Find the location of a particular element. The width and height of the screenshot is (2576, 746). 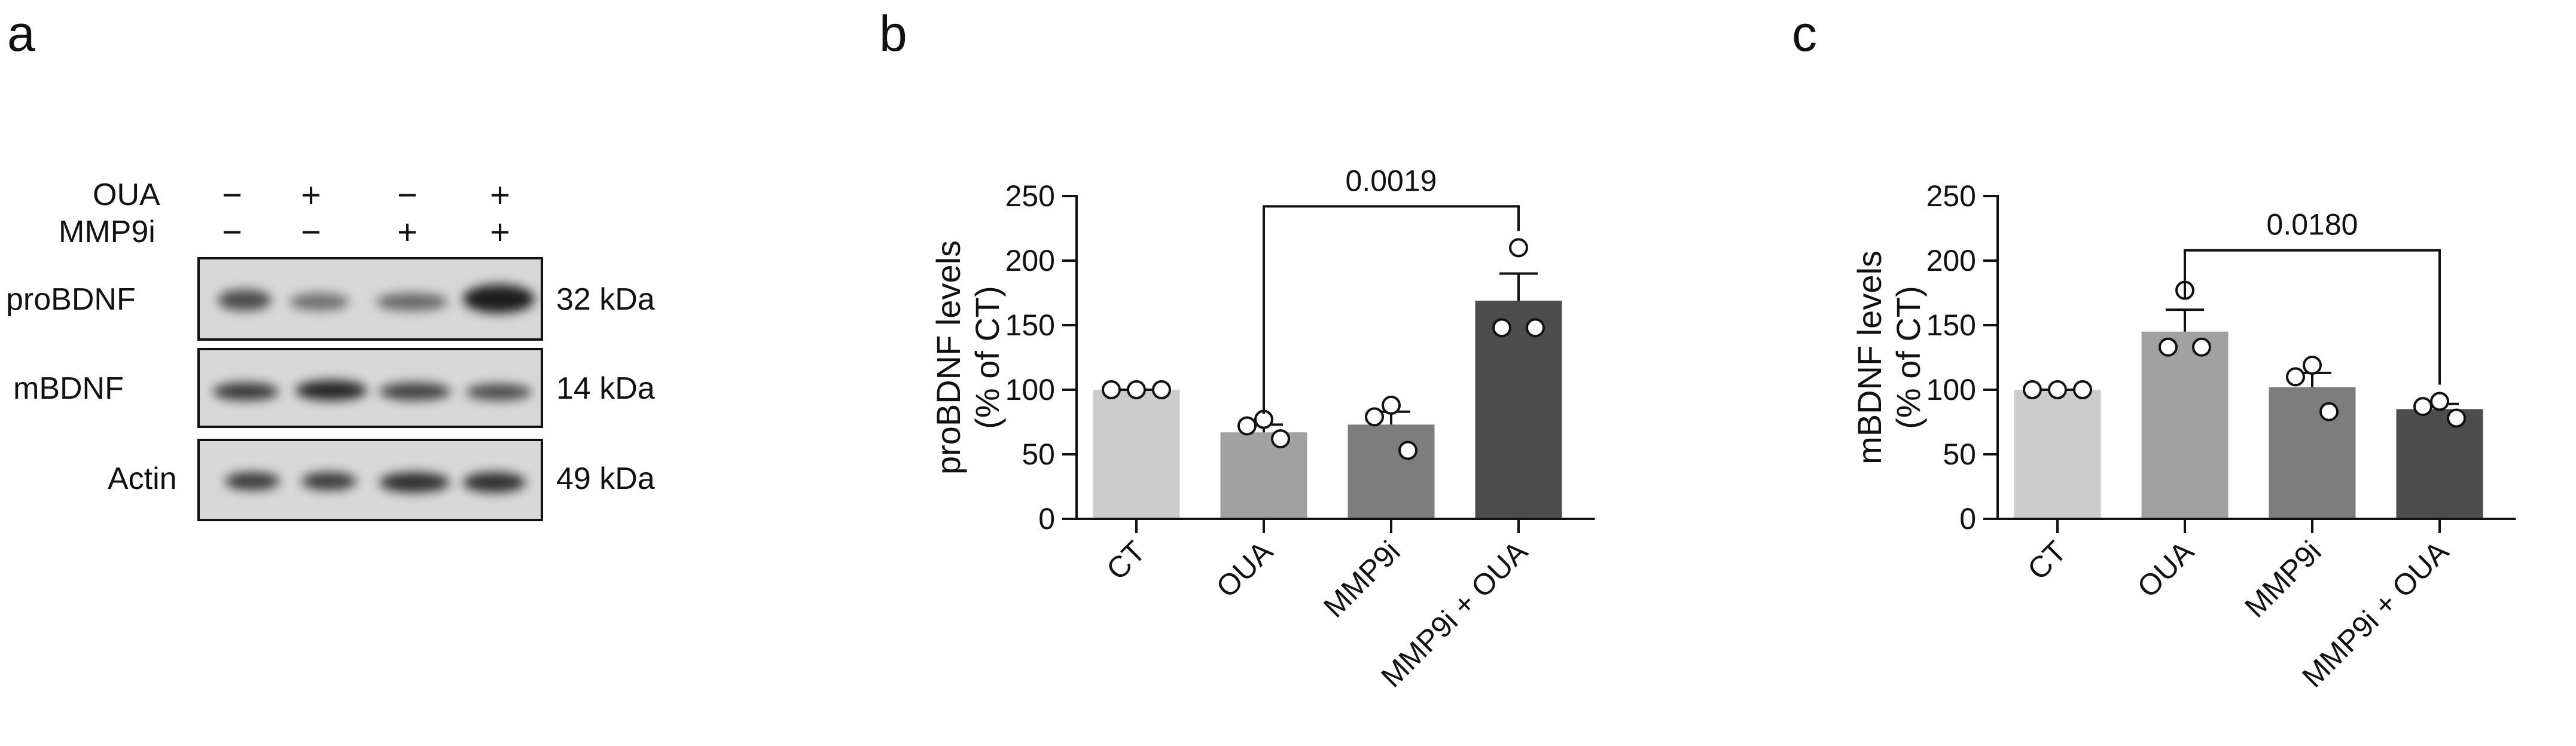

panel-letter-a: a is located at coordinates (21, 33).